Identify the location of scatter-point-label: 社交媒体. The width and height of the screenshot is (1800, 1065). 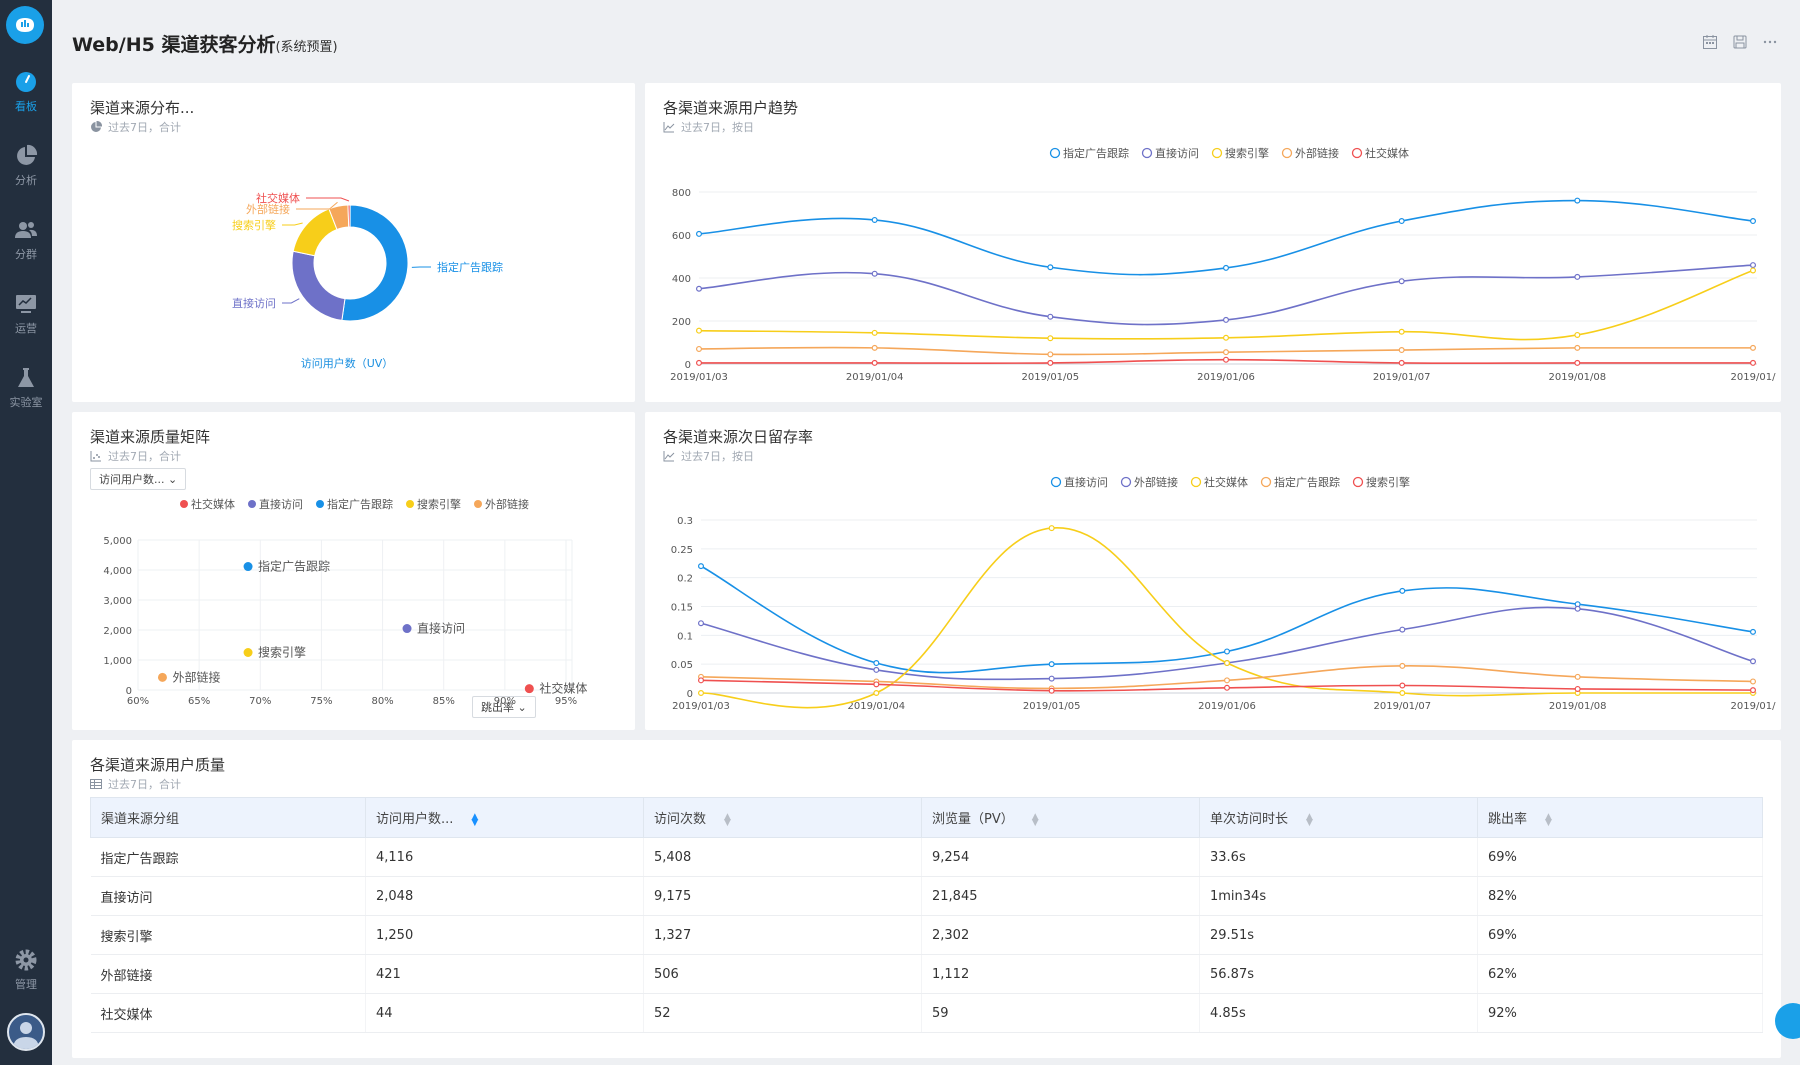
(563, 688).